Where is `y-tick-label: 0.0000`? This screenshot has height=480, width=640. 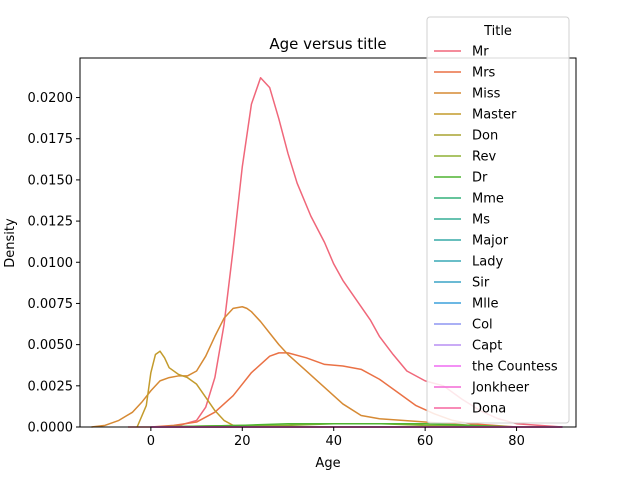
y-tick-label: 0.0000 is located at coordinates (51, 428).